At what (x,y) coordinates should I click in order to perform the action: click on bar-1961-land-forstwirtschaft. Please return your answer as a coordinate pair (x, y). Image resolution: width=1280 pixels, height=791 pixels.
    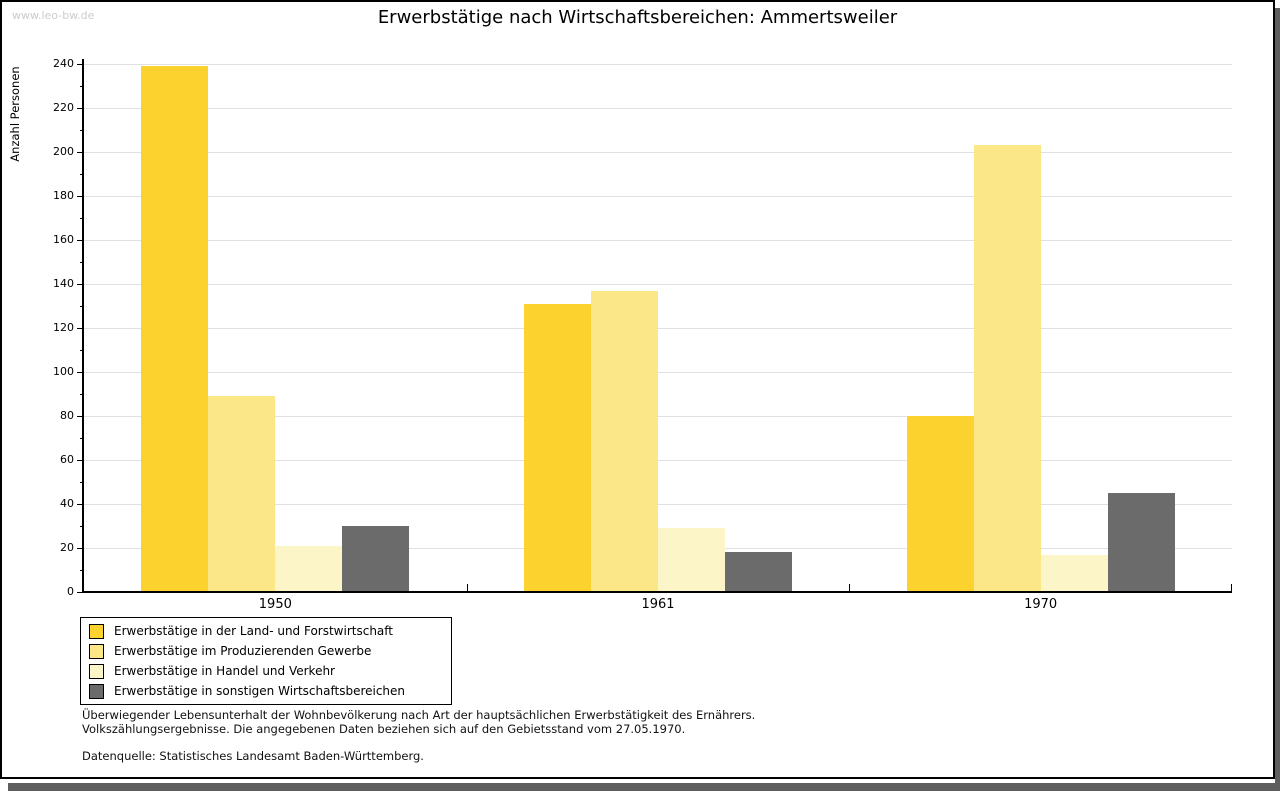
    Looking at the image, I should click on (557, 447).